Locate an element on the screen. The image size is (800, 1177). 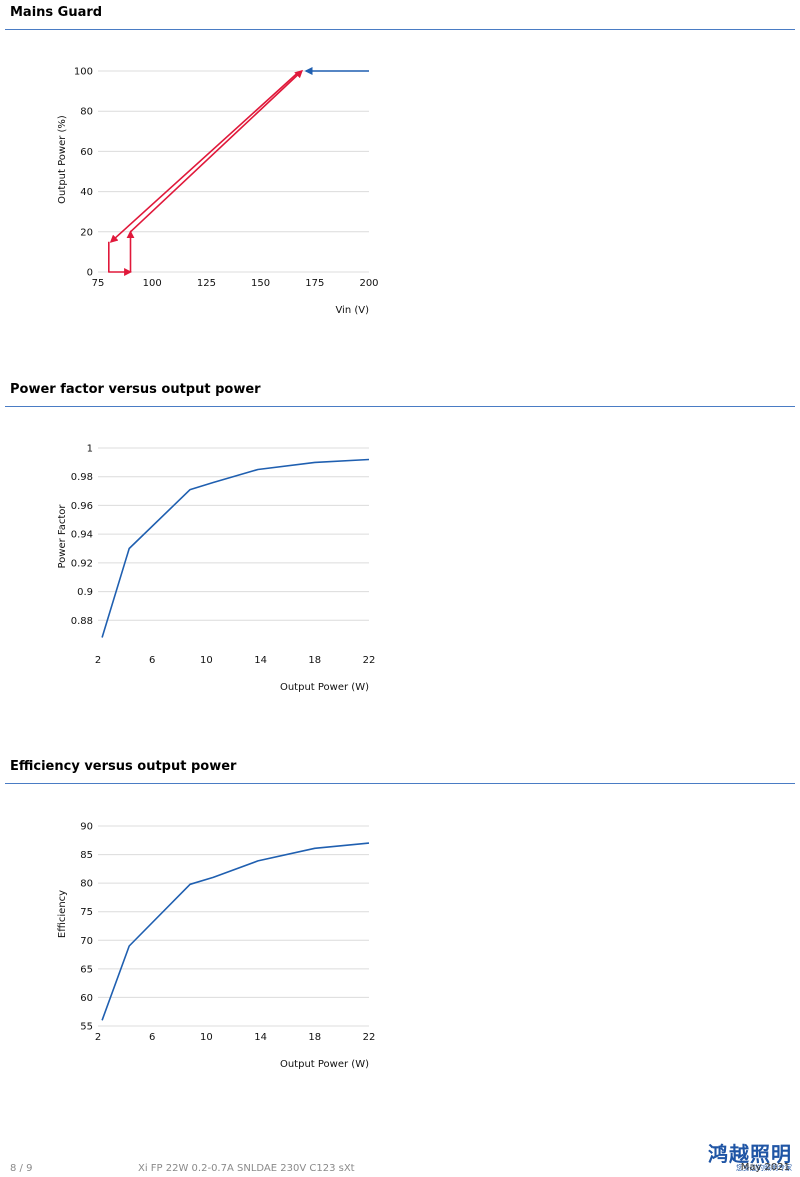
company-logo: 鸿越照明 您身边的照明专家 is located at coordinates (750, 1158).